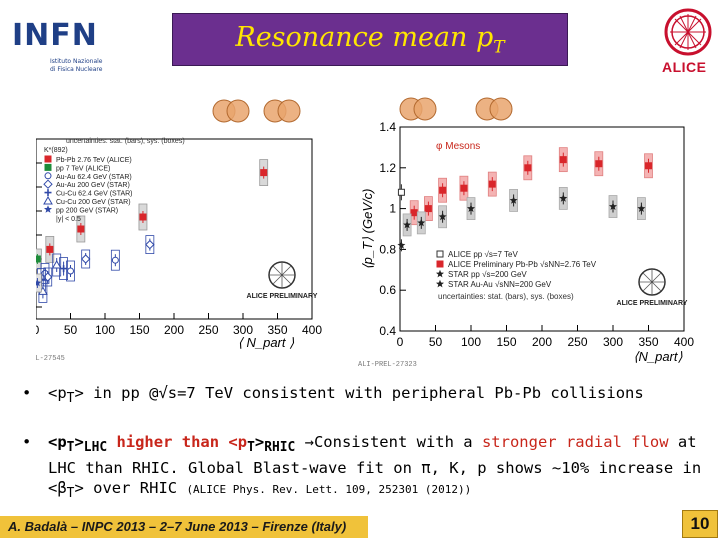 Image resolution: width=720 pixels, height=540 pixels. What do you see at coordinates (50, 358) in the screenshot?
I see `figure-id: ALI-PREL-27545` at bounding box center [50, 358].